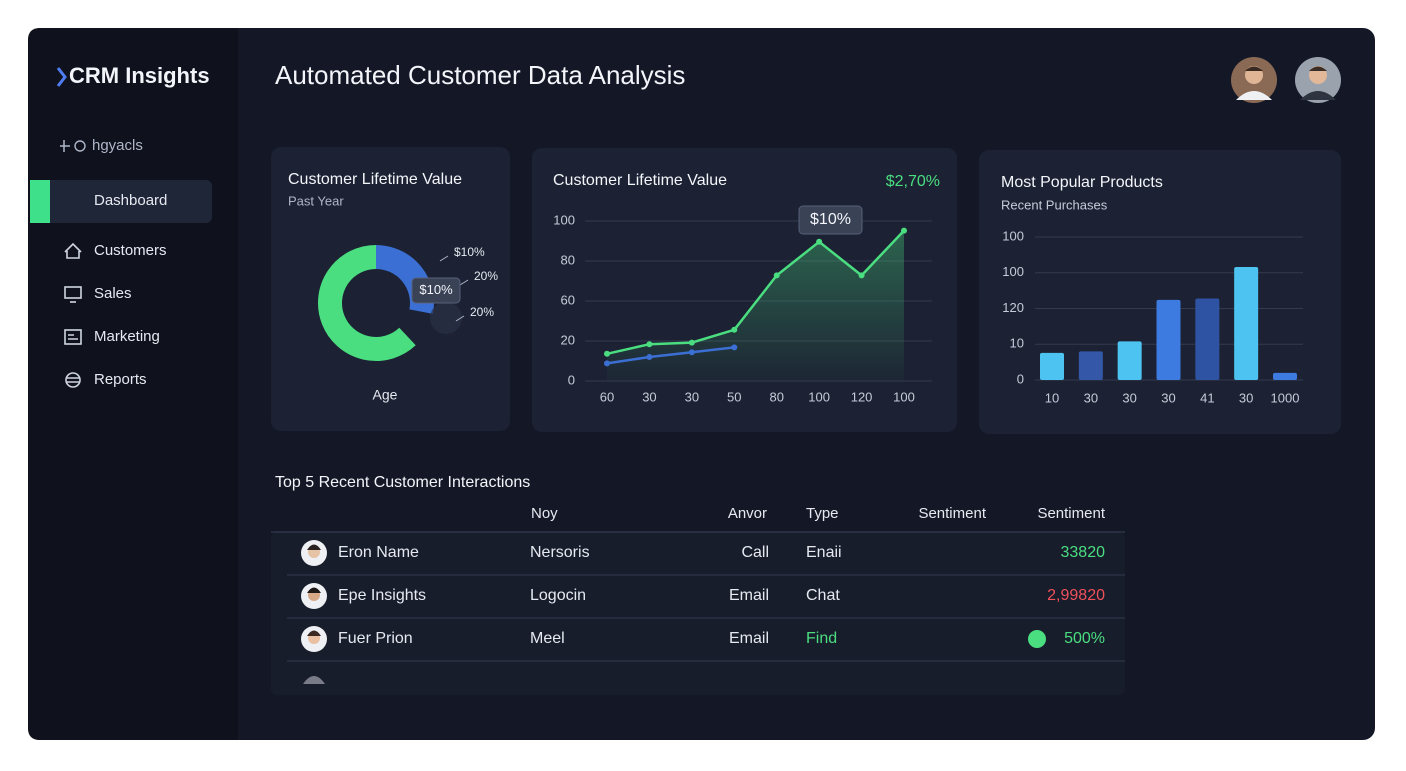 The image size is (1406, 771). Describe the element at coordinates (824, 552) in the screenshot. I see `table-cell: Enaii` at that location.